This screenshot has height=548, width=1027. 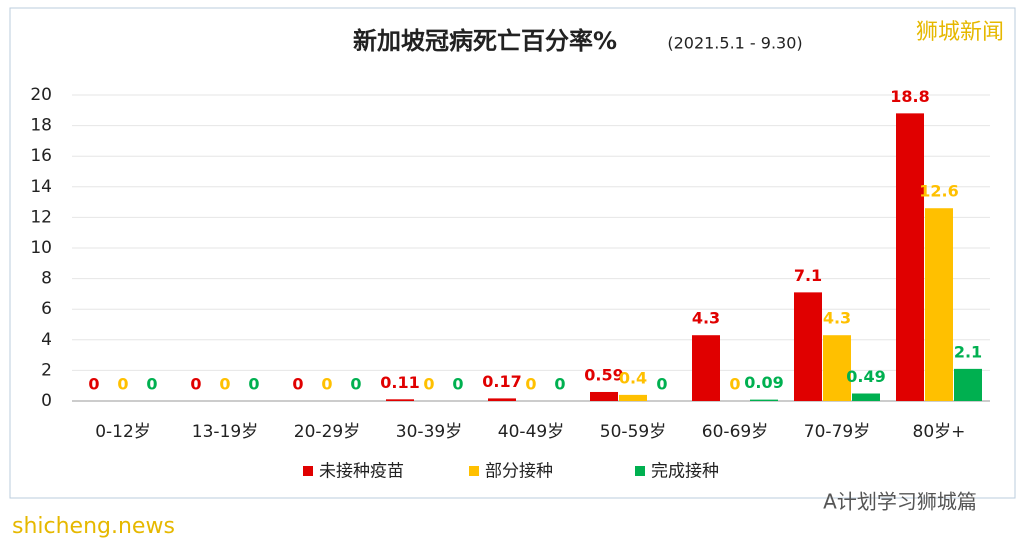 What do you see at coordinates (939, 432) in the screenshot?
I see `x-tick-label: 80岁+` at bounding box center [939, 432].